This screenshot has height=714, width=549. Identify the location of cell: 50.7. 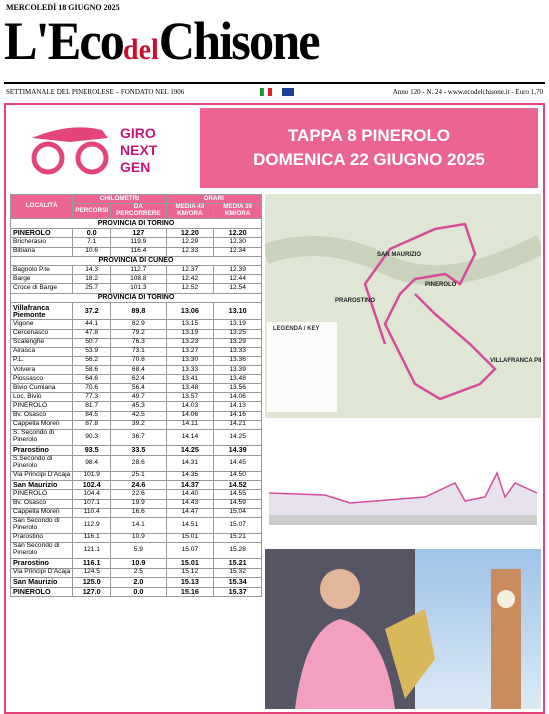
(92, 342).